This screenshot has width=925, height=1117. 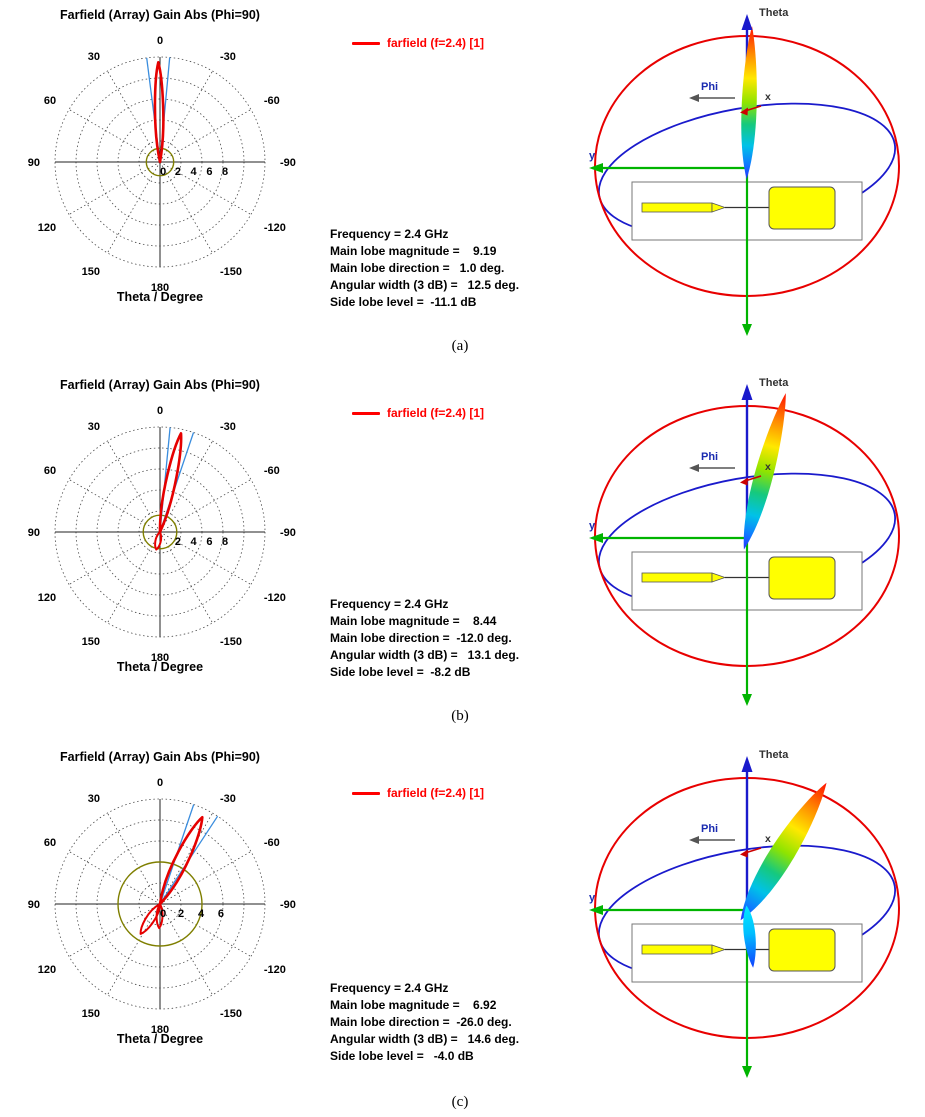 What do you see at coordinates (34, 533) in the screenshot?
I see `svg-text: 90` at bounding box center [34, 533].